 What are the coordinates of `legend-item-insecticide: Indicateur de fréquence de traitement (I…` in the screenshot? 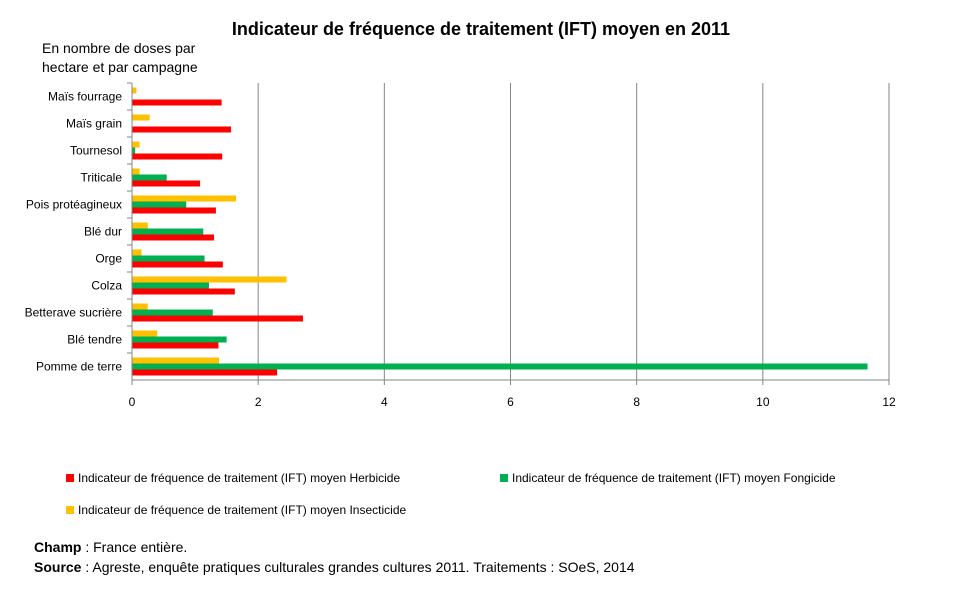 It's located at (236, 510).